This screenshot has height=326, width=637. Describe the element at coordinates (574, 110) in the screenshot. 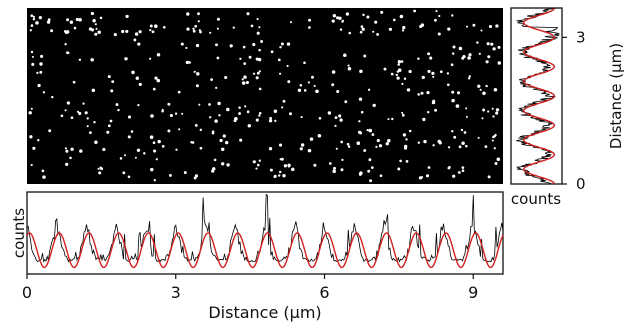

I see `vertical-axis-ticks: 03` at that location.